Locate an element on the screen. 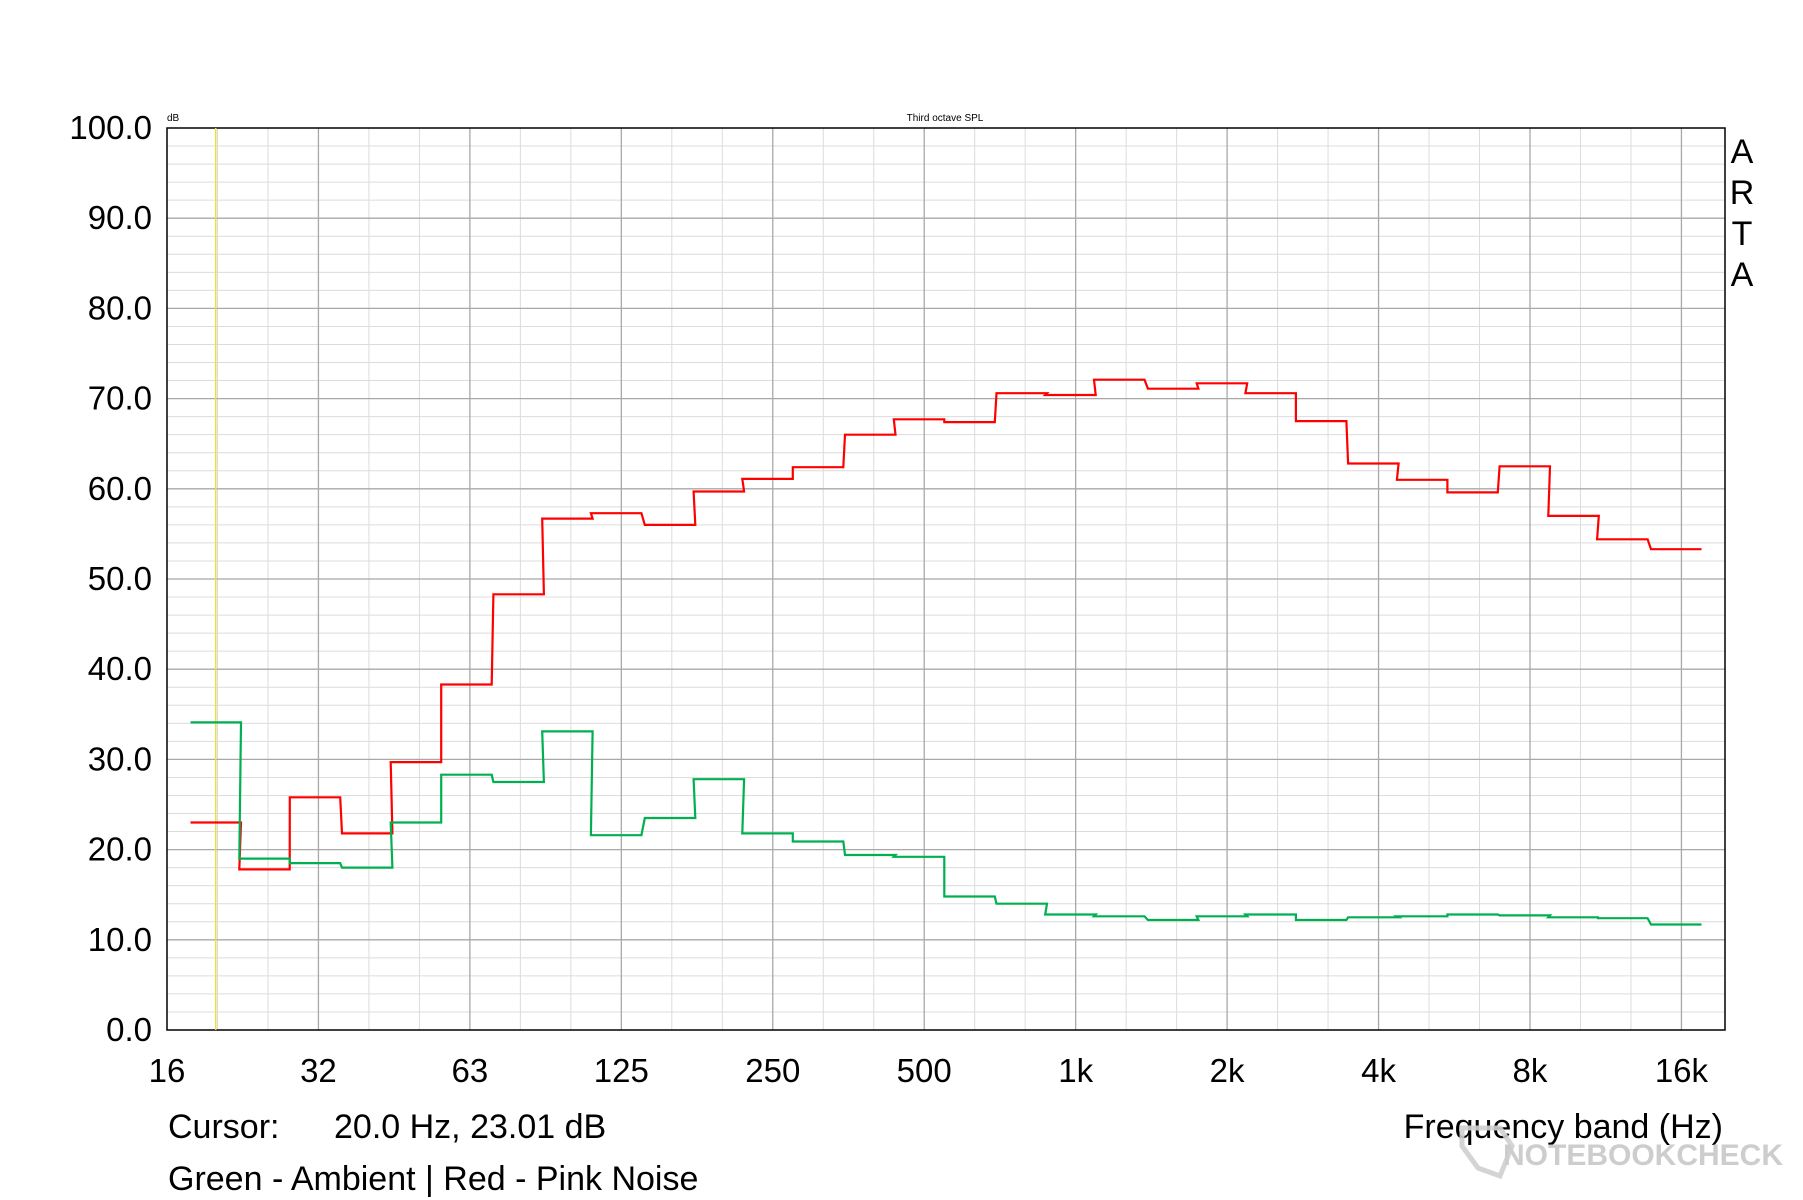 This screenshot has width=1803, height=1200. x-tick-label: 16 is located at coordinates (167, 1070).